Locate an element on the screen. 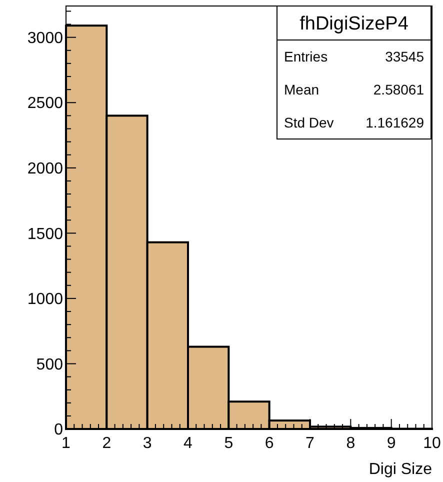 The height and width of the screenshot is (482, 443). annotation: 33545 is located at coordinates (404, 56).